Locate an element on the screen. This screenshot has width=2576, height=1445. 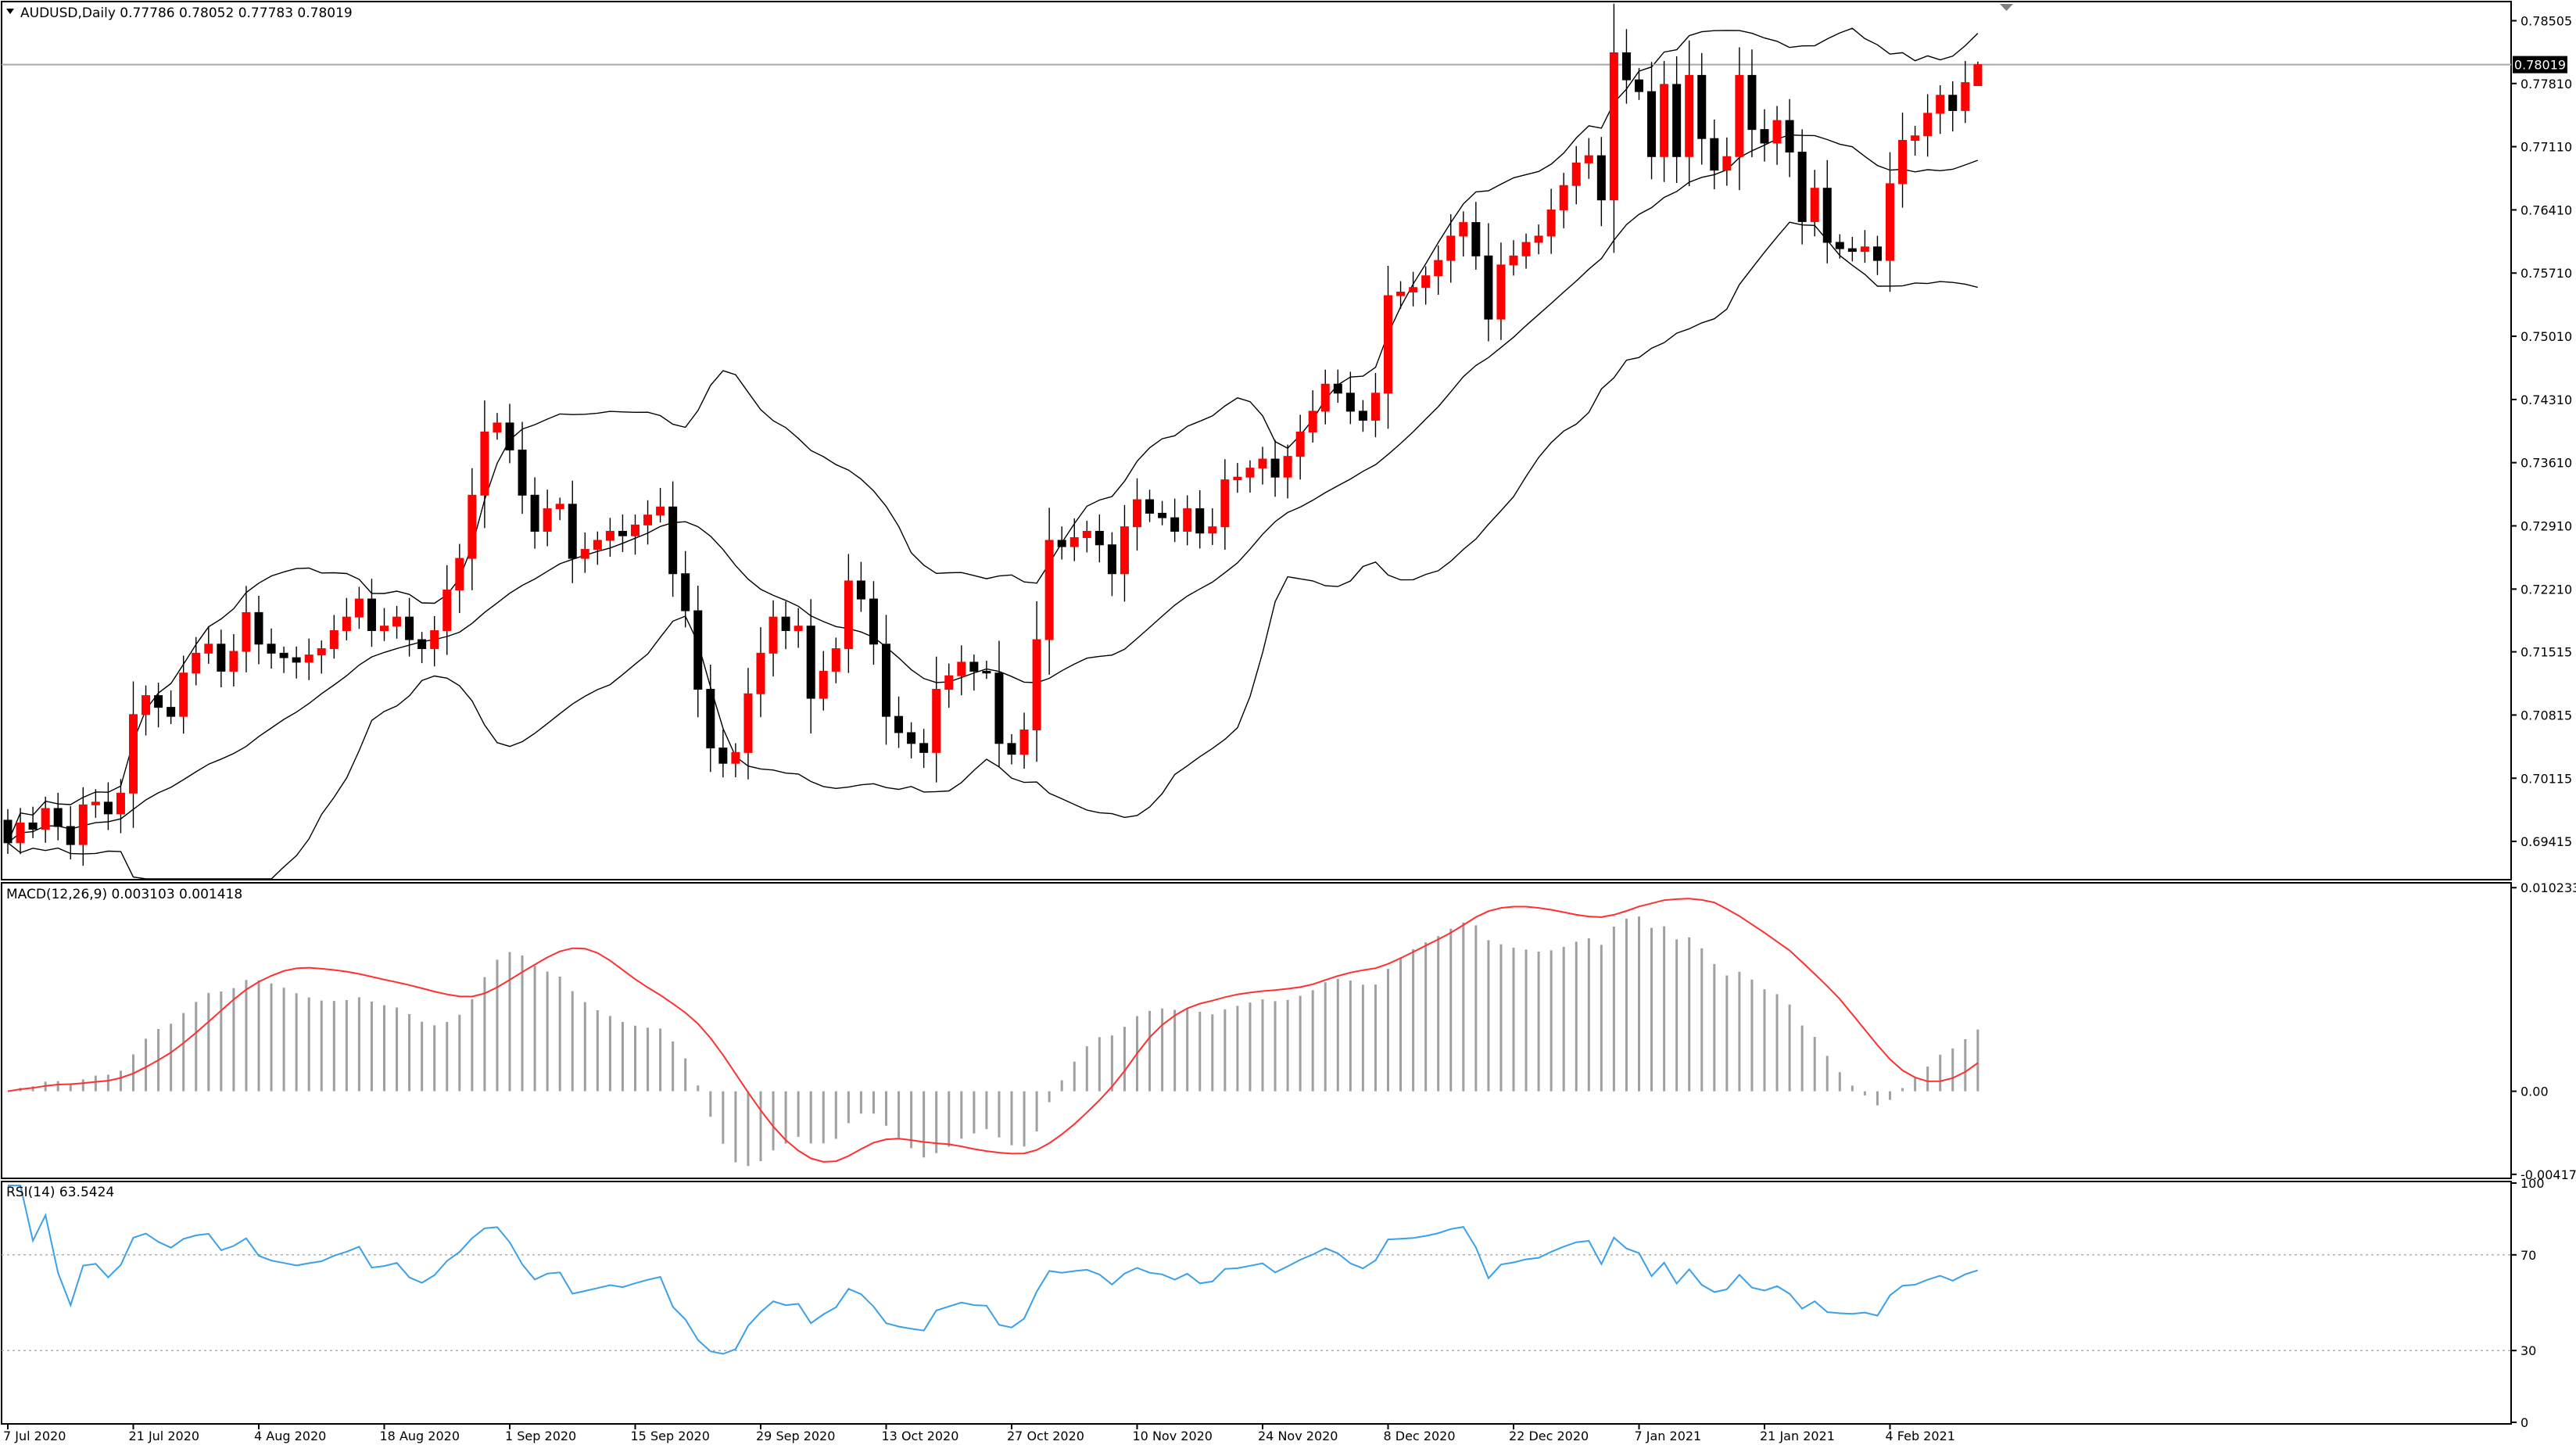
rsi-axis-tick-label: 0 is located at coordinates (2524, 1422).